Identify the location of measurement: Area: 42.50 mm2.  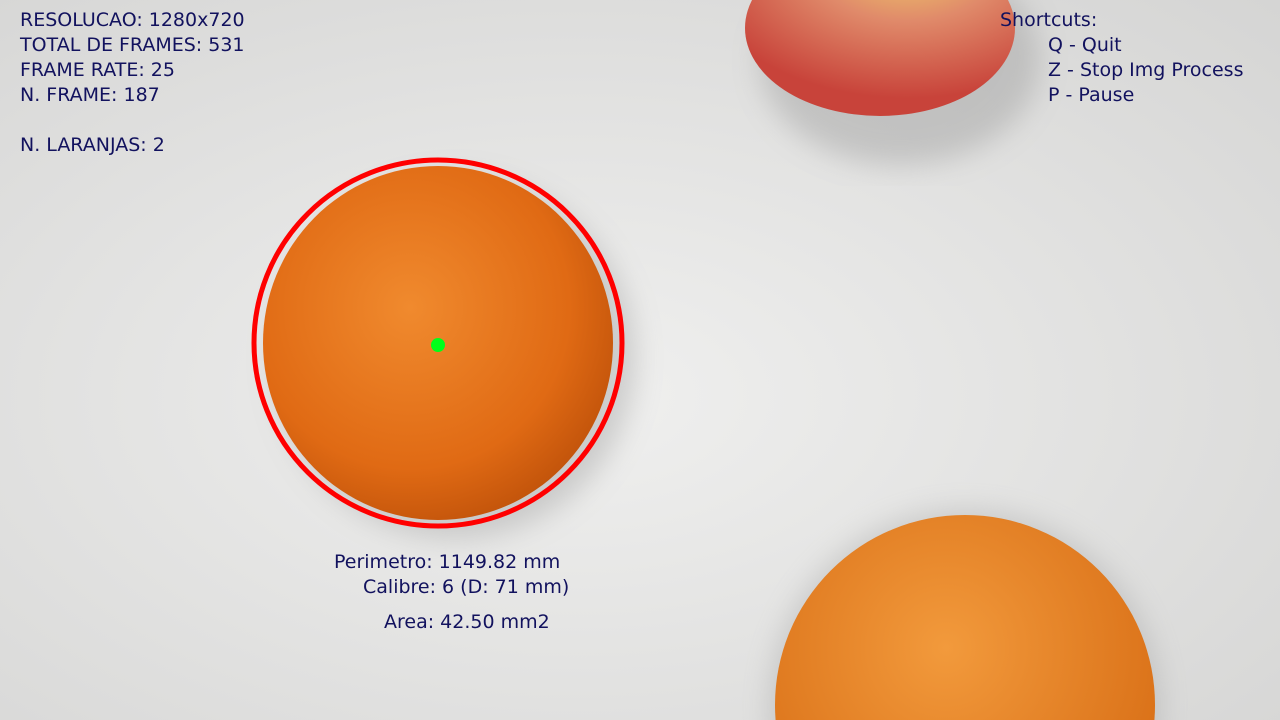
(467, 622).